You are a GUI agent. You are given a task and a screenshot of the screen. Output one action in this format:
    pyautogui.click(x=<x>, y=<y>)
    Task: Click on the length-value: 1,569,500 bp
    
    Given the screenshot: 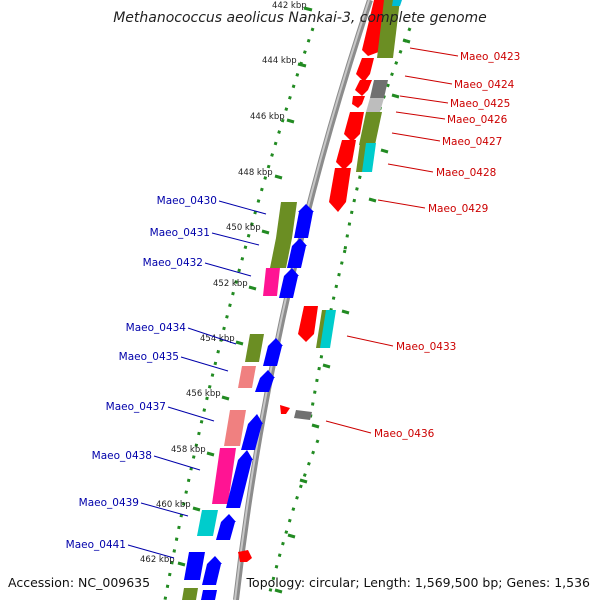 What is the action you would take?
    pyautogui.click(x=456, y=582)
    